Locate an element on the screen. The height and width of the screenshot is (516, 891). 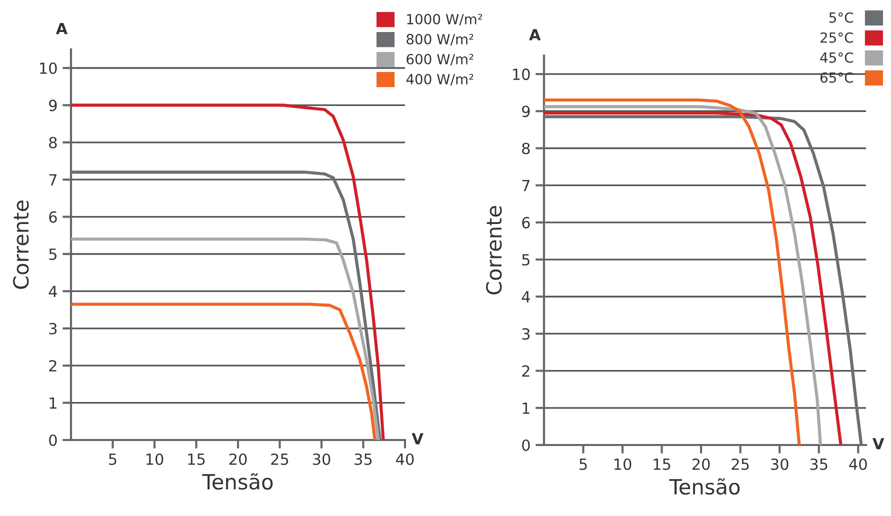
legend-label: 800 W/m² is located at coordinates (440, 40).